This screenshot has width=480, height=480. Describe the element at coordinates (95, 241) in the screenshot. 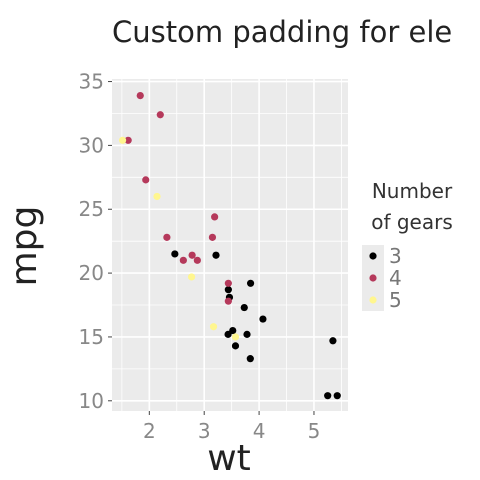

I see `y-axis-ticks: 10 15 20 25 30 35` at that location.